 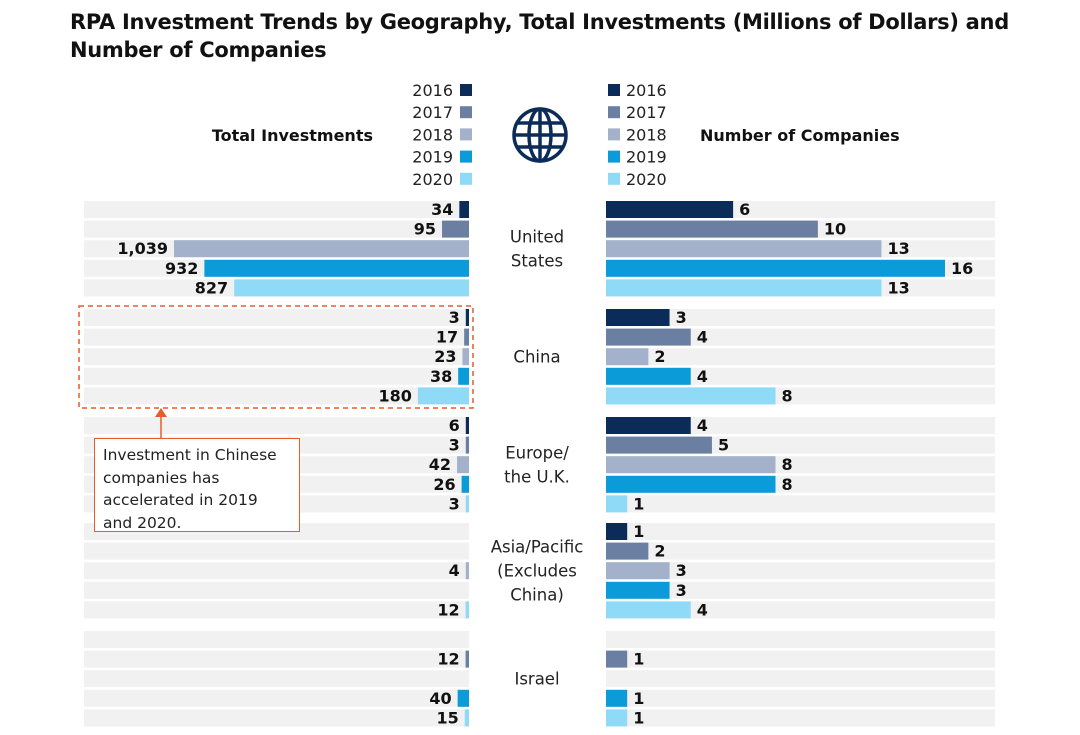 I want to click on investment-bar-israel-2020, so click(x=466, y=718).